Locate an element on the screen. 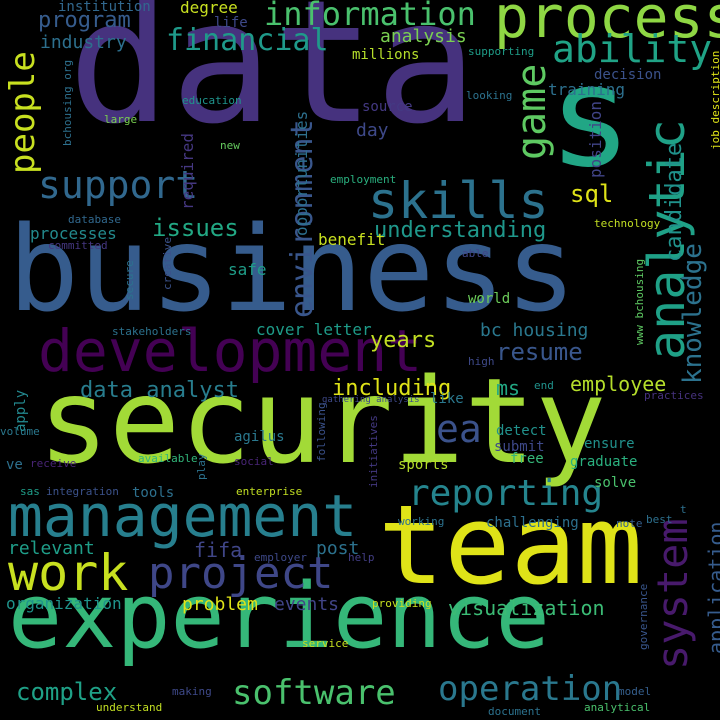 Image resolution: width=720 pixels, height=720 pixels. word-employer: employer is located at coordinates (280, 557).